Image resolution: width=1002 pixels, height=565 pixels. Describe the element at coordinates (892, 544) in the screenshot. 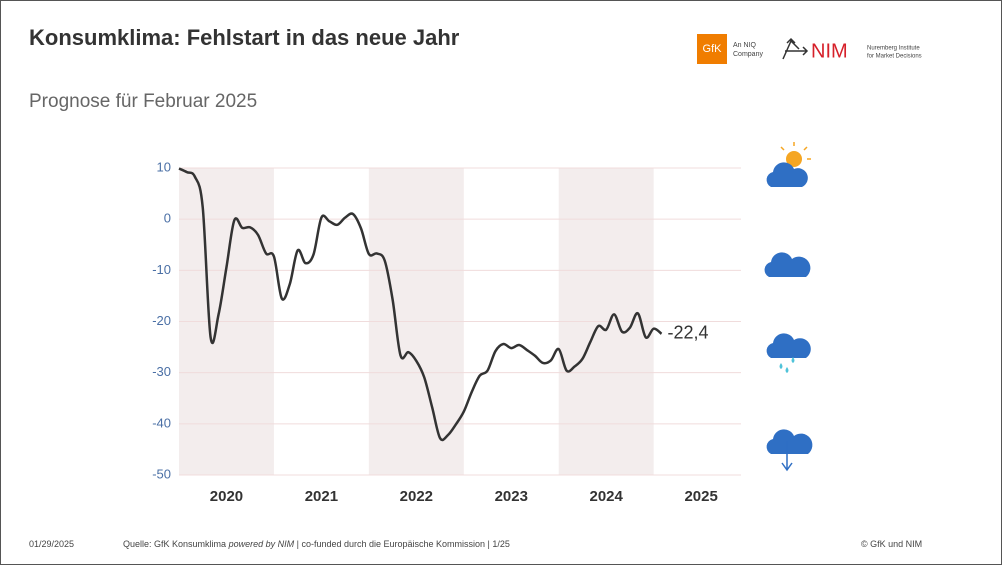

I see `footer-copyright: © GfK und NIM` at that location.